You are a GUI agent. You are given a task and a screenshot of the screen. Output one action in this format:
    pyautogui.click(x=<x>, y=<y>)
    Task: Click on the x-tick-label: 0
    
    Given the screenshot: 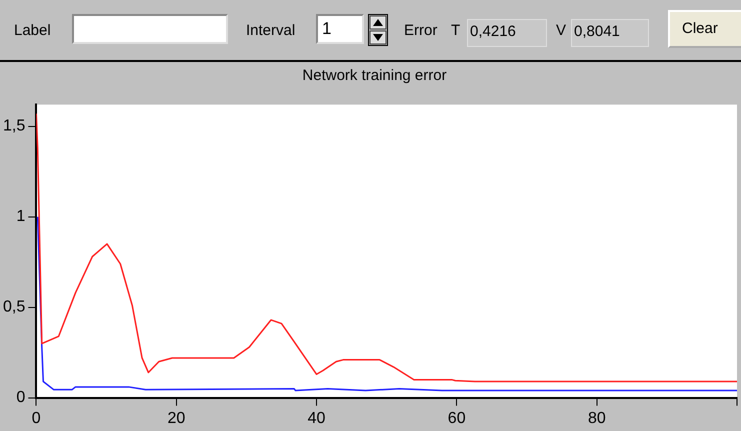 What is the action you would take?
    pyautogui.click(x=36, y=418)
    